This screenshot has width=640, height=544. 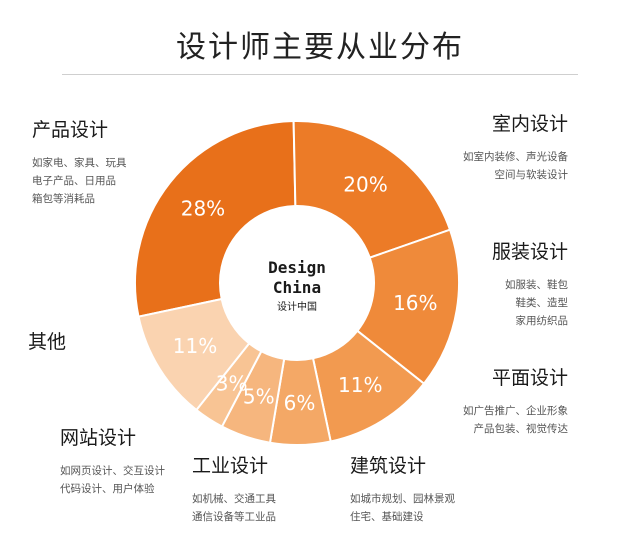 What do you see at coordinates (297, 306) in the screenshot?
I see `logo-line-cn: 设计中国` at bounding box center [297, 306].